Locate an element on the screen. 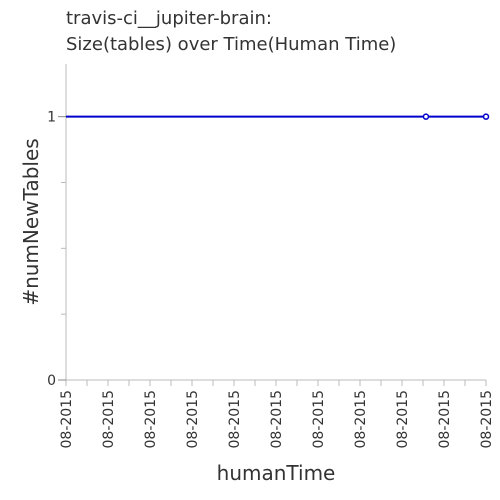 This screenshot has width=500, height=500. series-group is located at coordinates (277, 116).